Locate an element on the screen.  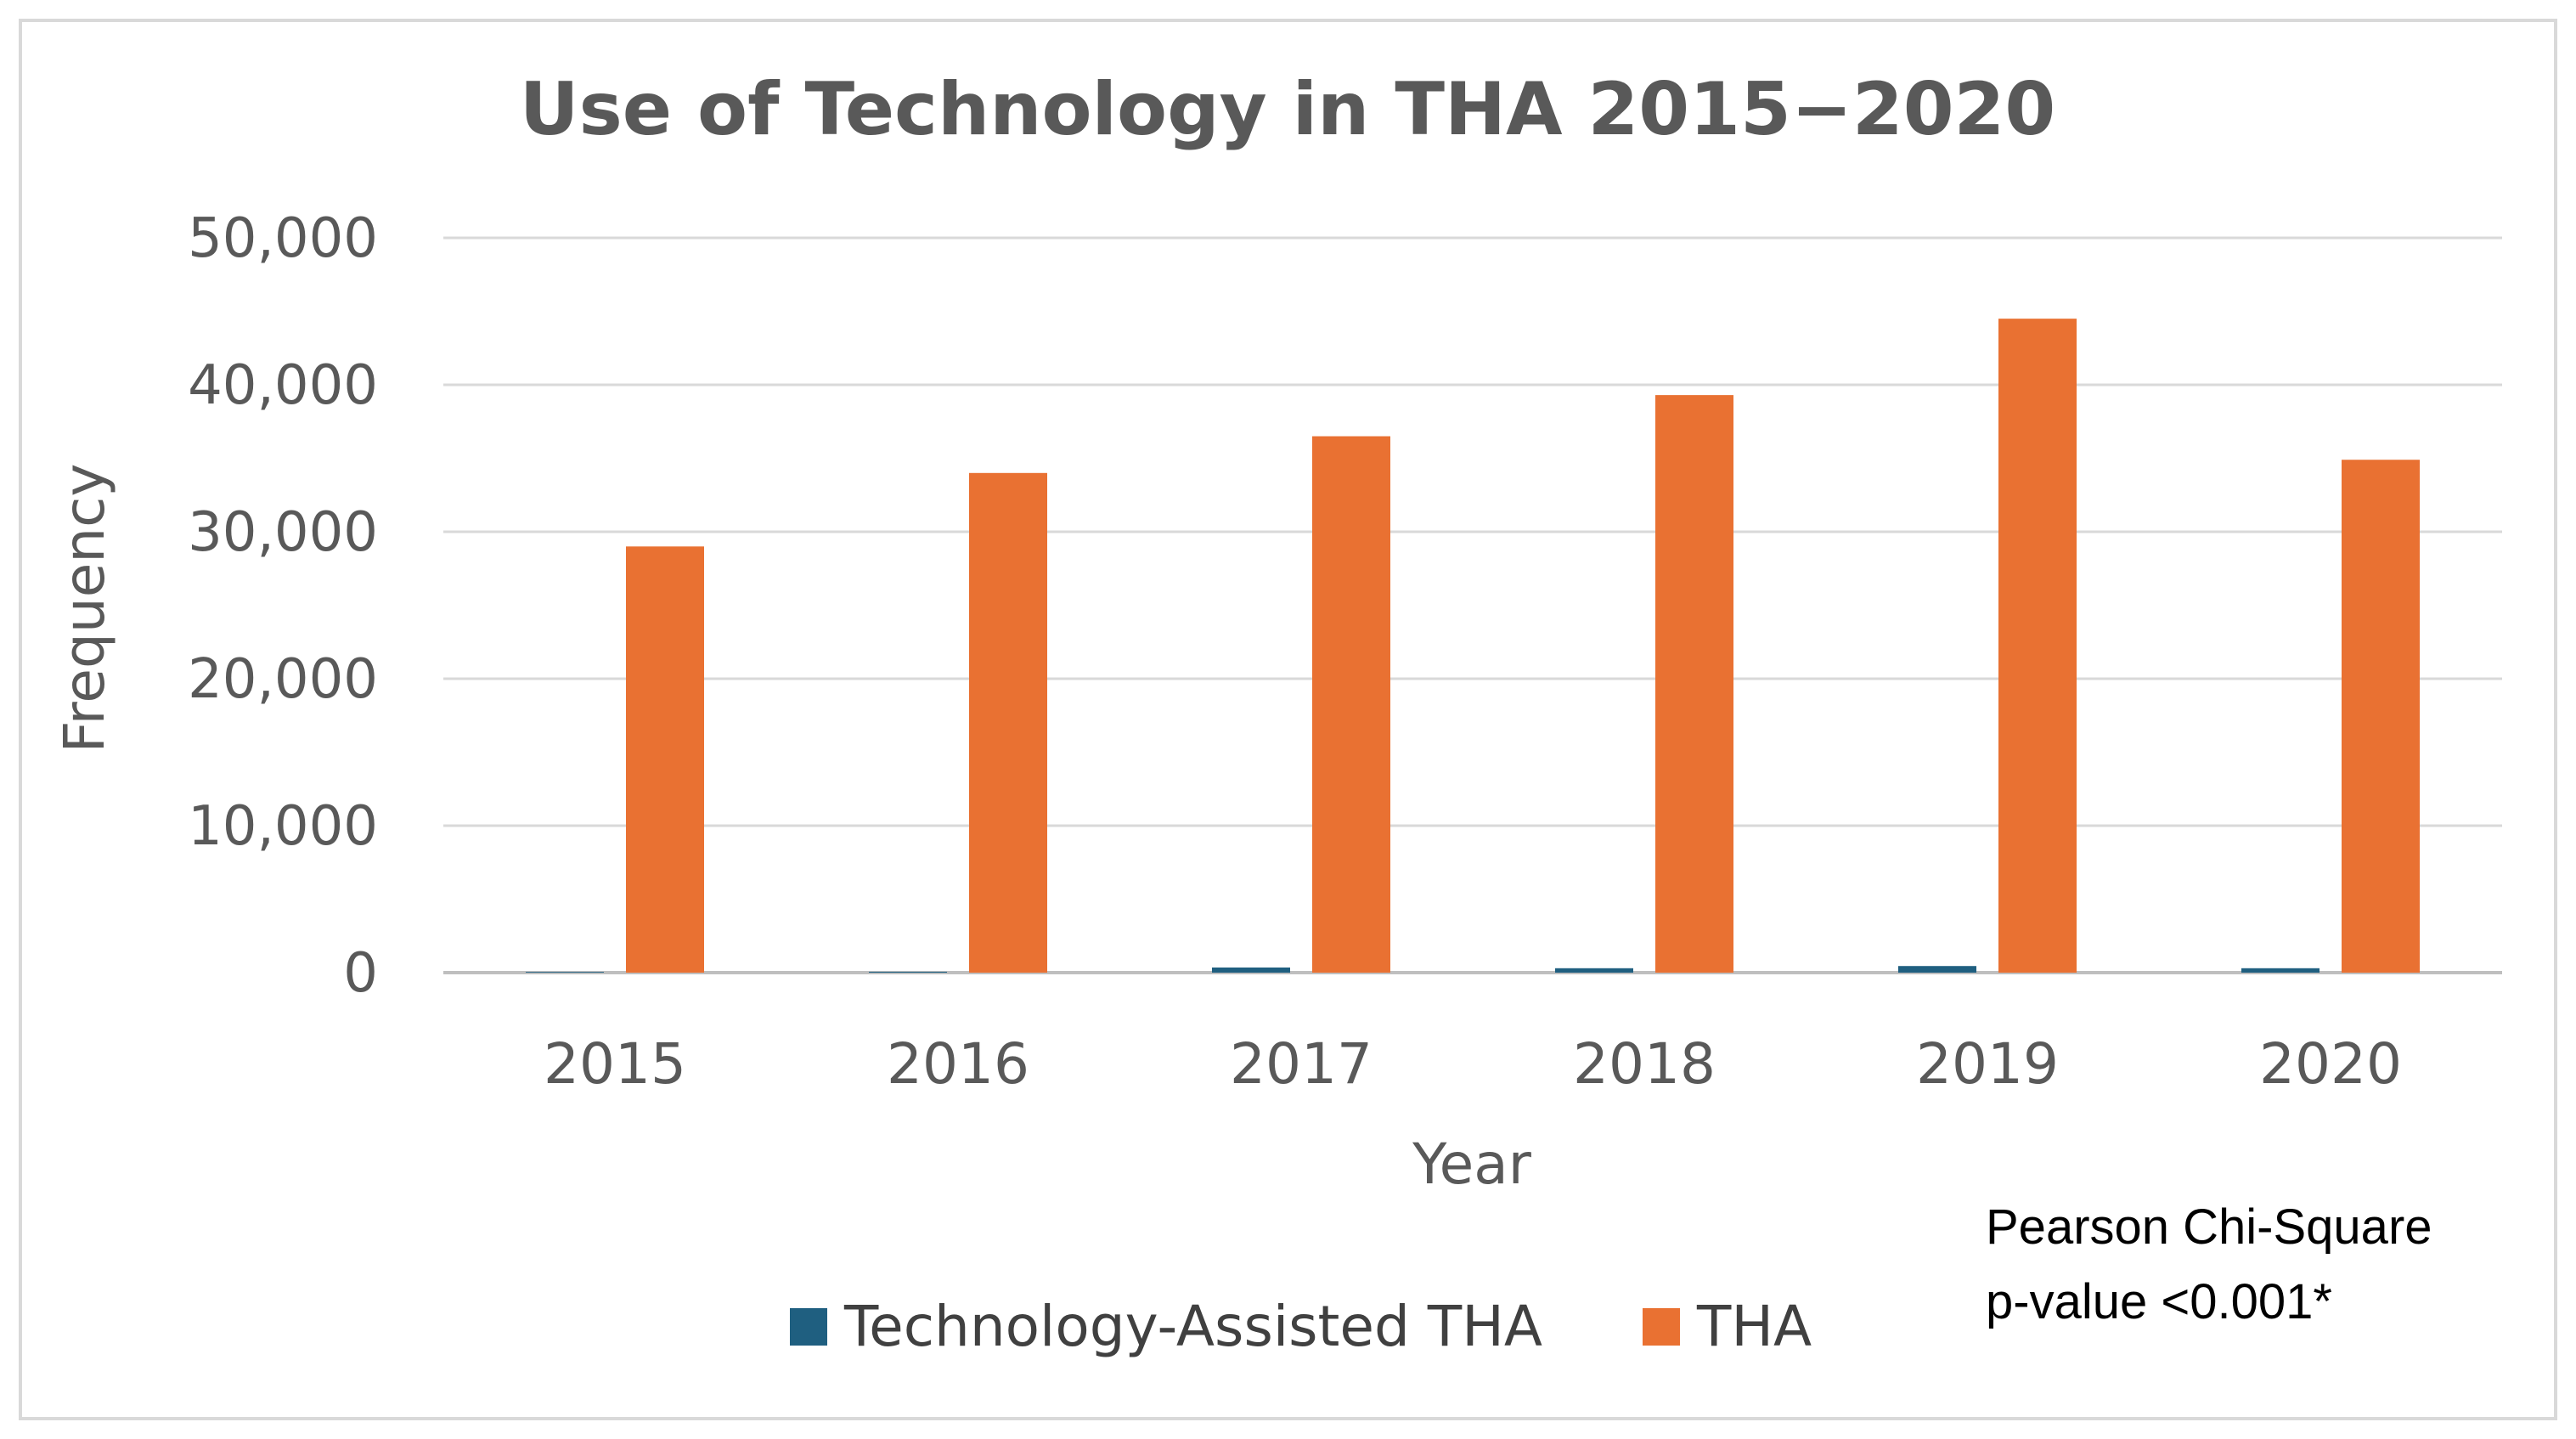
y-tick-label: 30,000 is located at coordinates (283, 532).